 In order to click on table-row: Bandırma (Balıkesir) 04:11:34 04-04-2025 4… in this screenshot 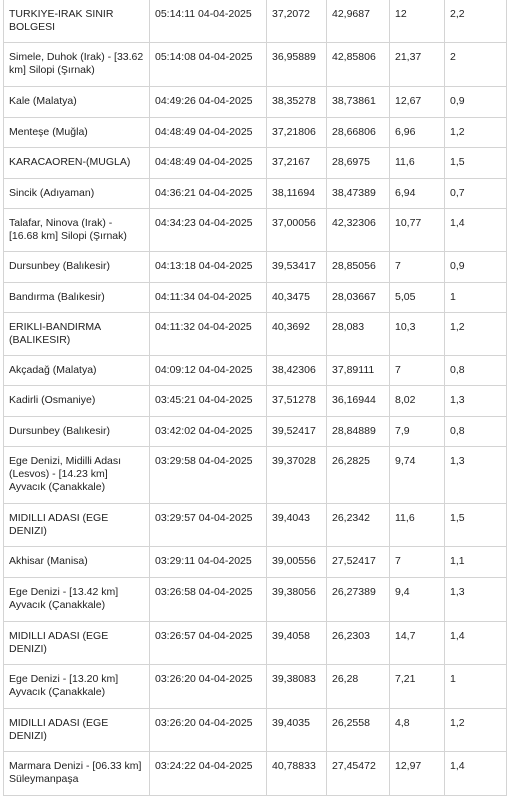, I will do `click(255, 297)`.